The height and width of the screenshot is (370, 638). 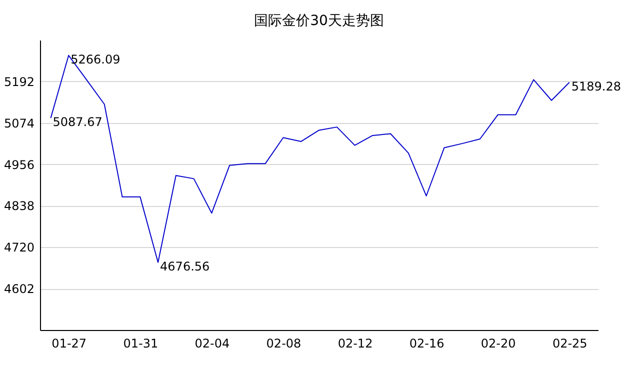 What do you see at coordinates (185, 266) in the screenshot?
I see `data-label: 4676.56` at bounding box center [185, 266].